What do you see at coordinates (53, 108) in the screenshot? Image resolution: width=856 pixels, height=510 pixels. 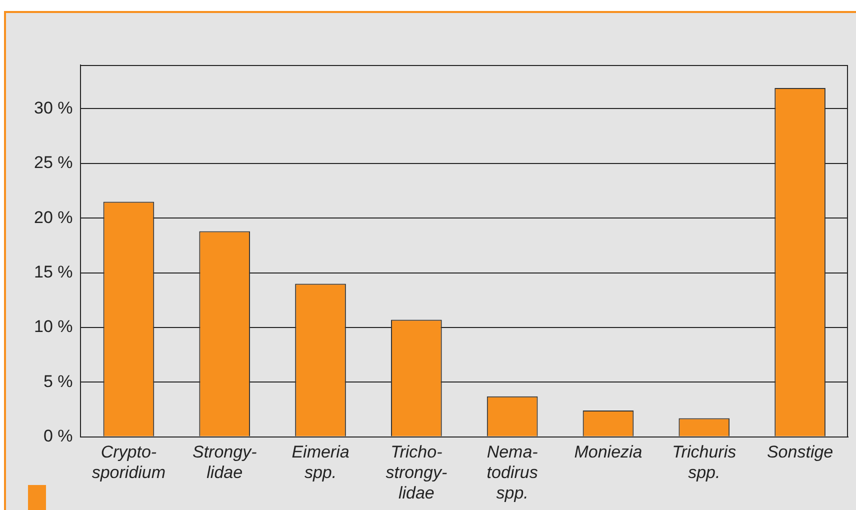 I see `y-tick-label: 30 %` at bounding box center [53, 108].